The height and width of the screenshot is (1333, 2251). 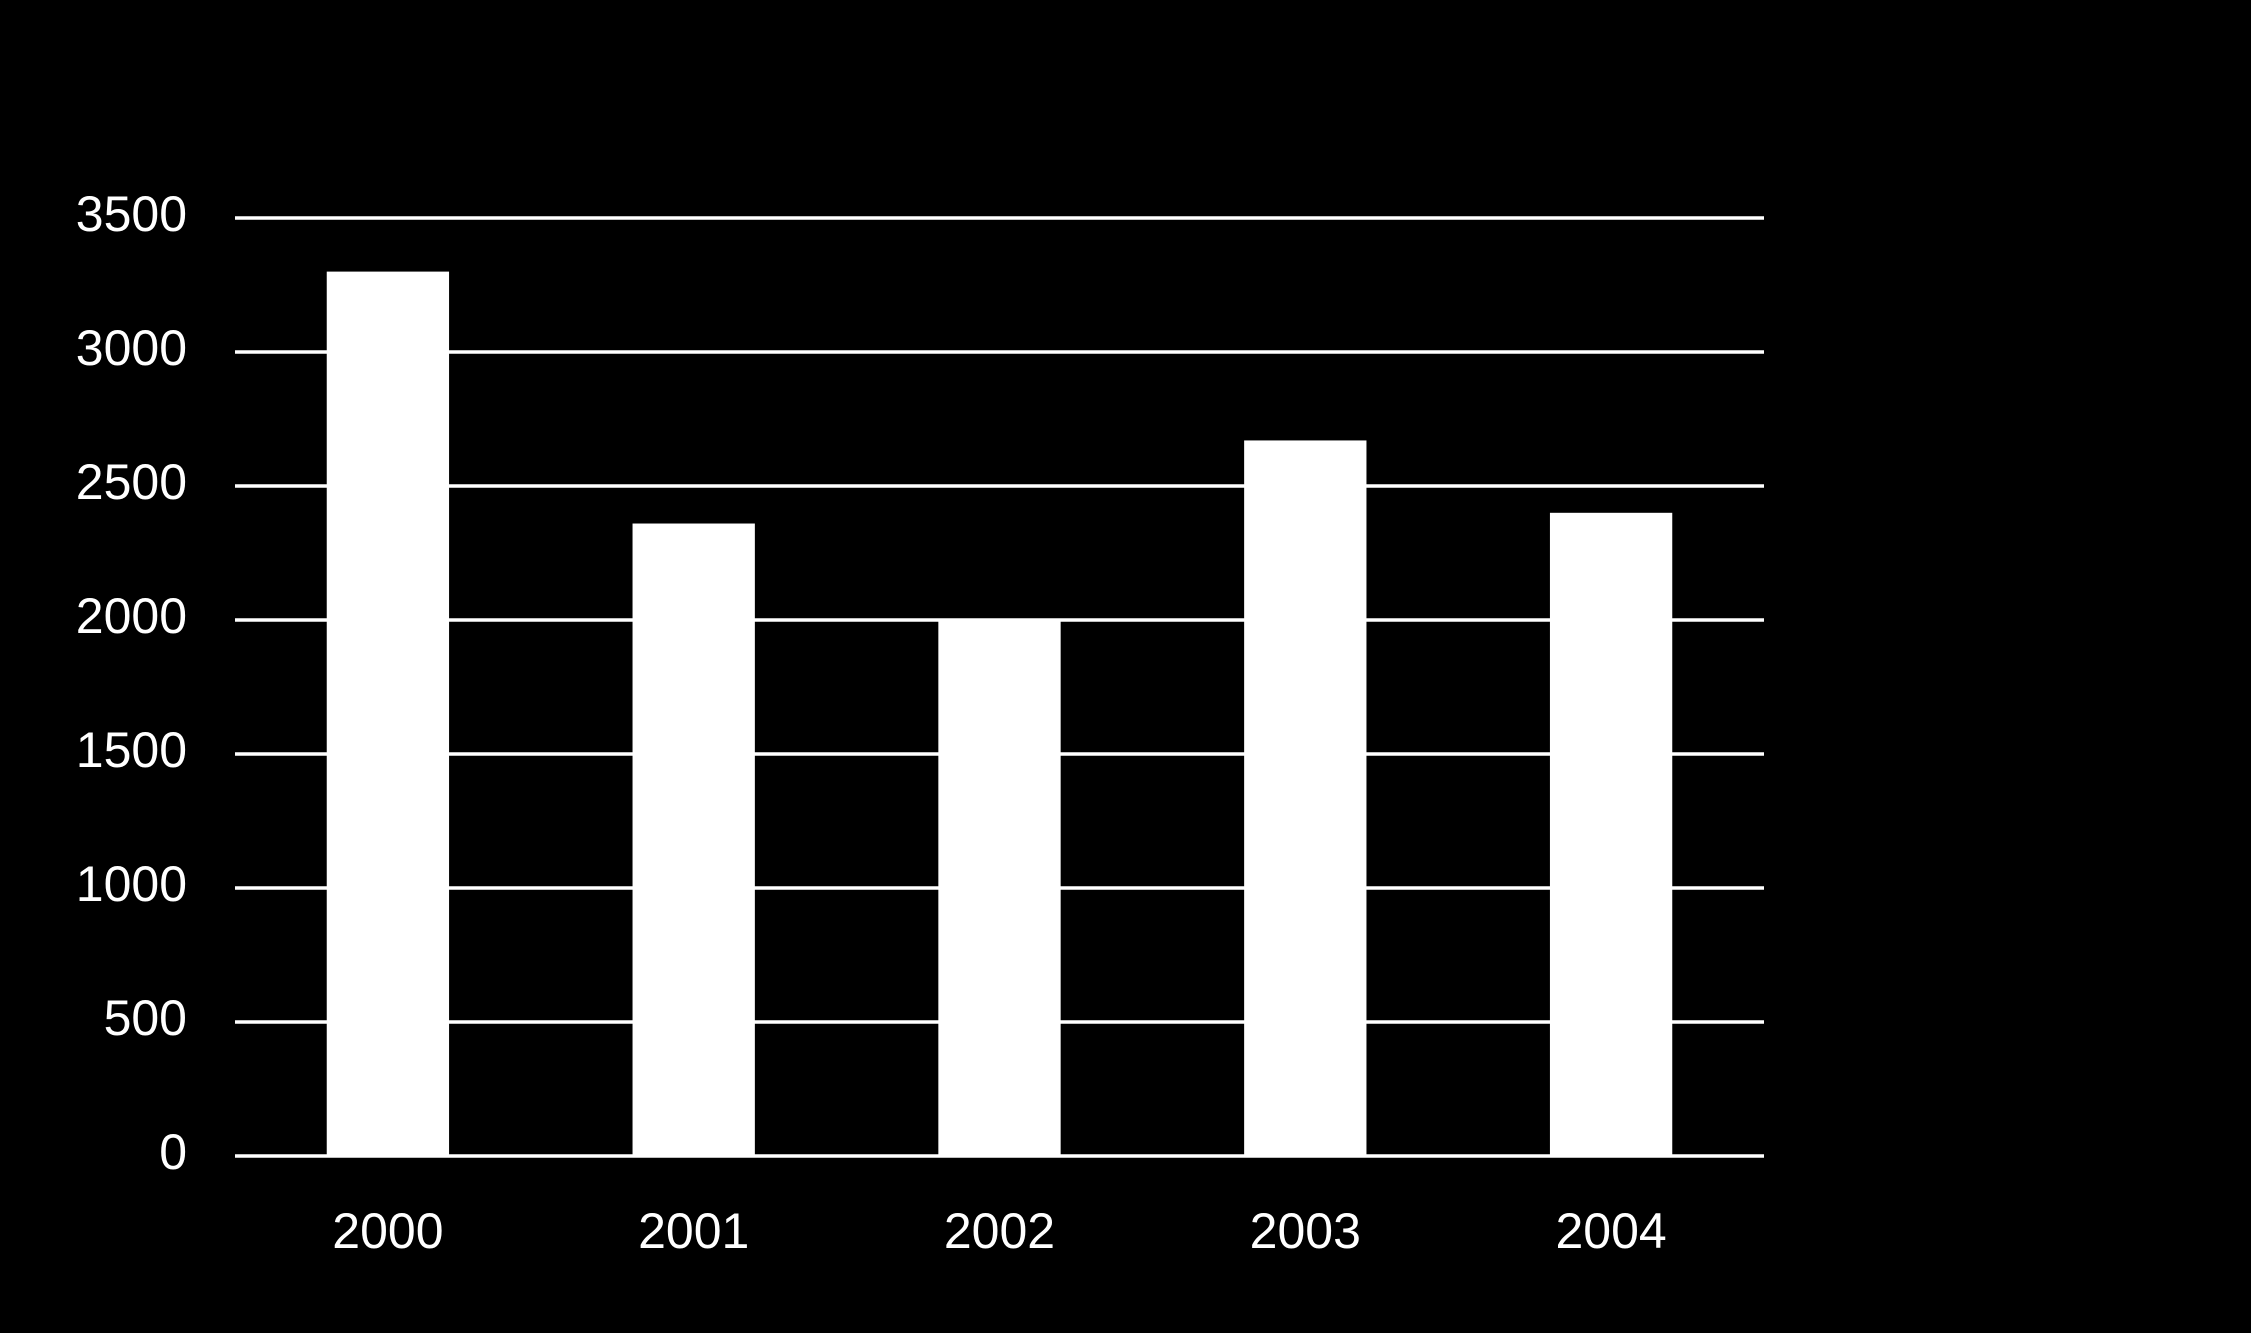 I want to click on y-tick-label: 500, so click(x=145, y=1018).